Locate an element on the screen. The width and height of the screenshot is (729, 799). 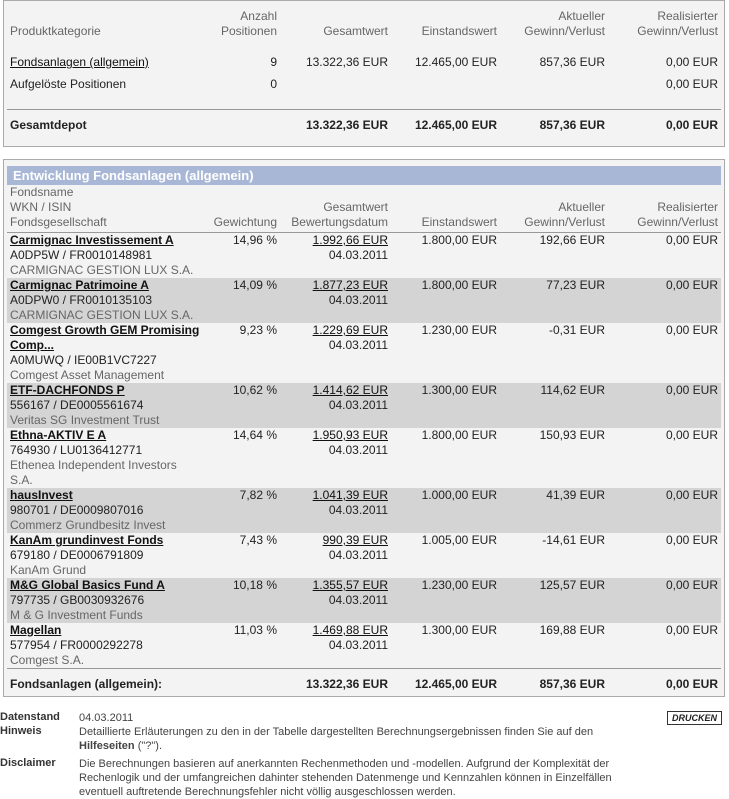
cell-text: Aufgelöste Positionen is located at coordinates (68, 84).